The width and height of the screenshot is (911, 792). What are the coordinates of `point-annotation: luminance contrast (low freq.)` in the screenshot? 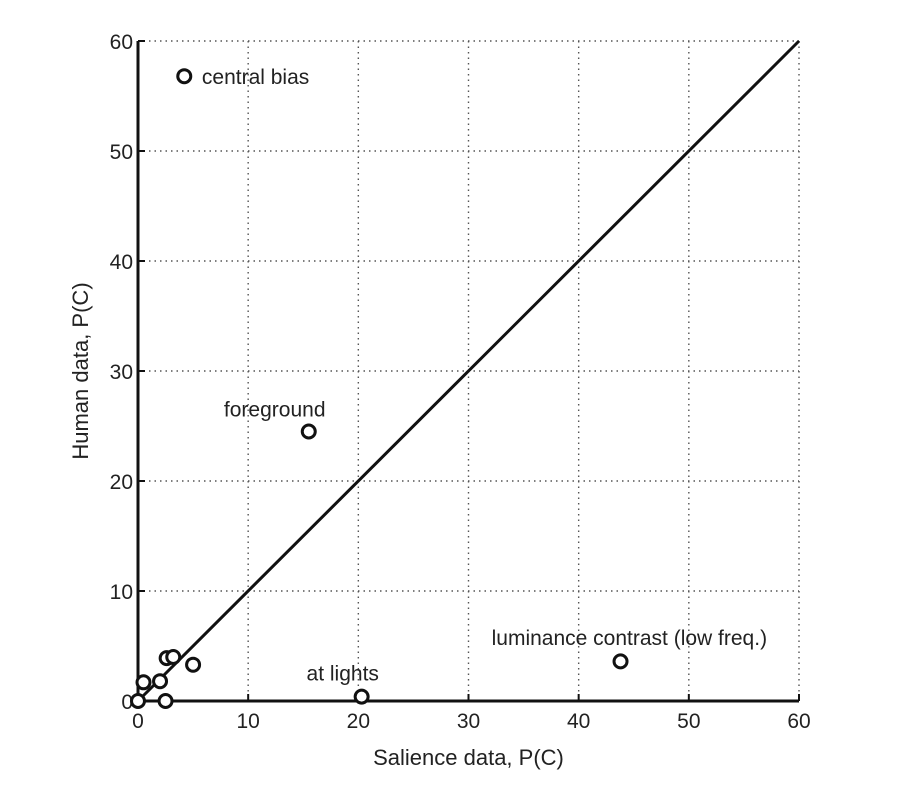 It's located at (629, 638).